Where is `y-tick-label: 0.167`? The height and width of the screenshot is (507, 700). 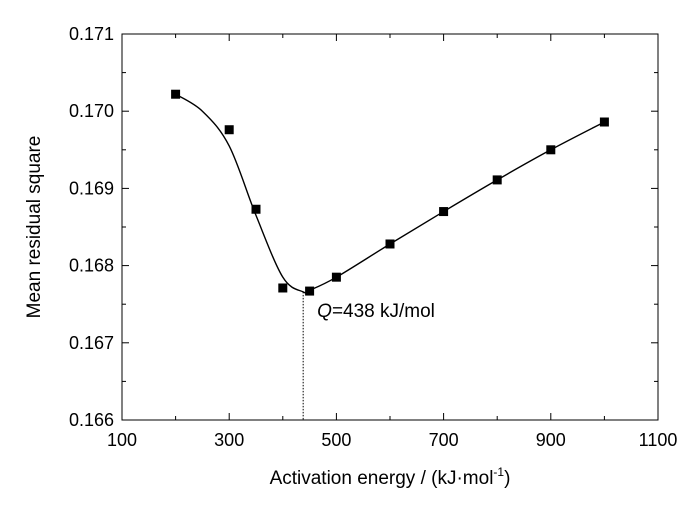 y-tick-label: 0.167 is located at coordinates (91, 343).